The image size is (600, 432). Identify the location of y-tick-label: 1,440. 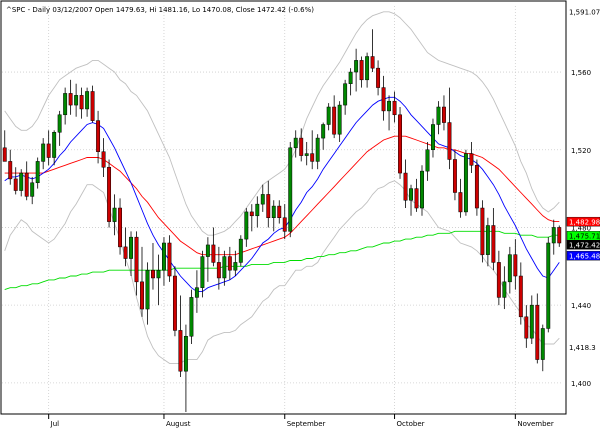
(581, 306).